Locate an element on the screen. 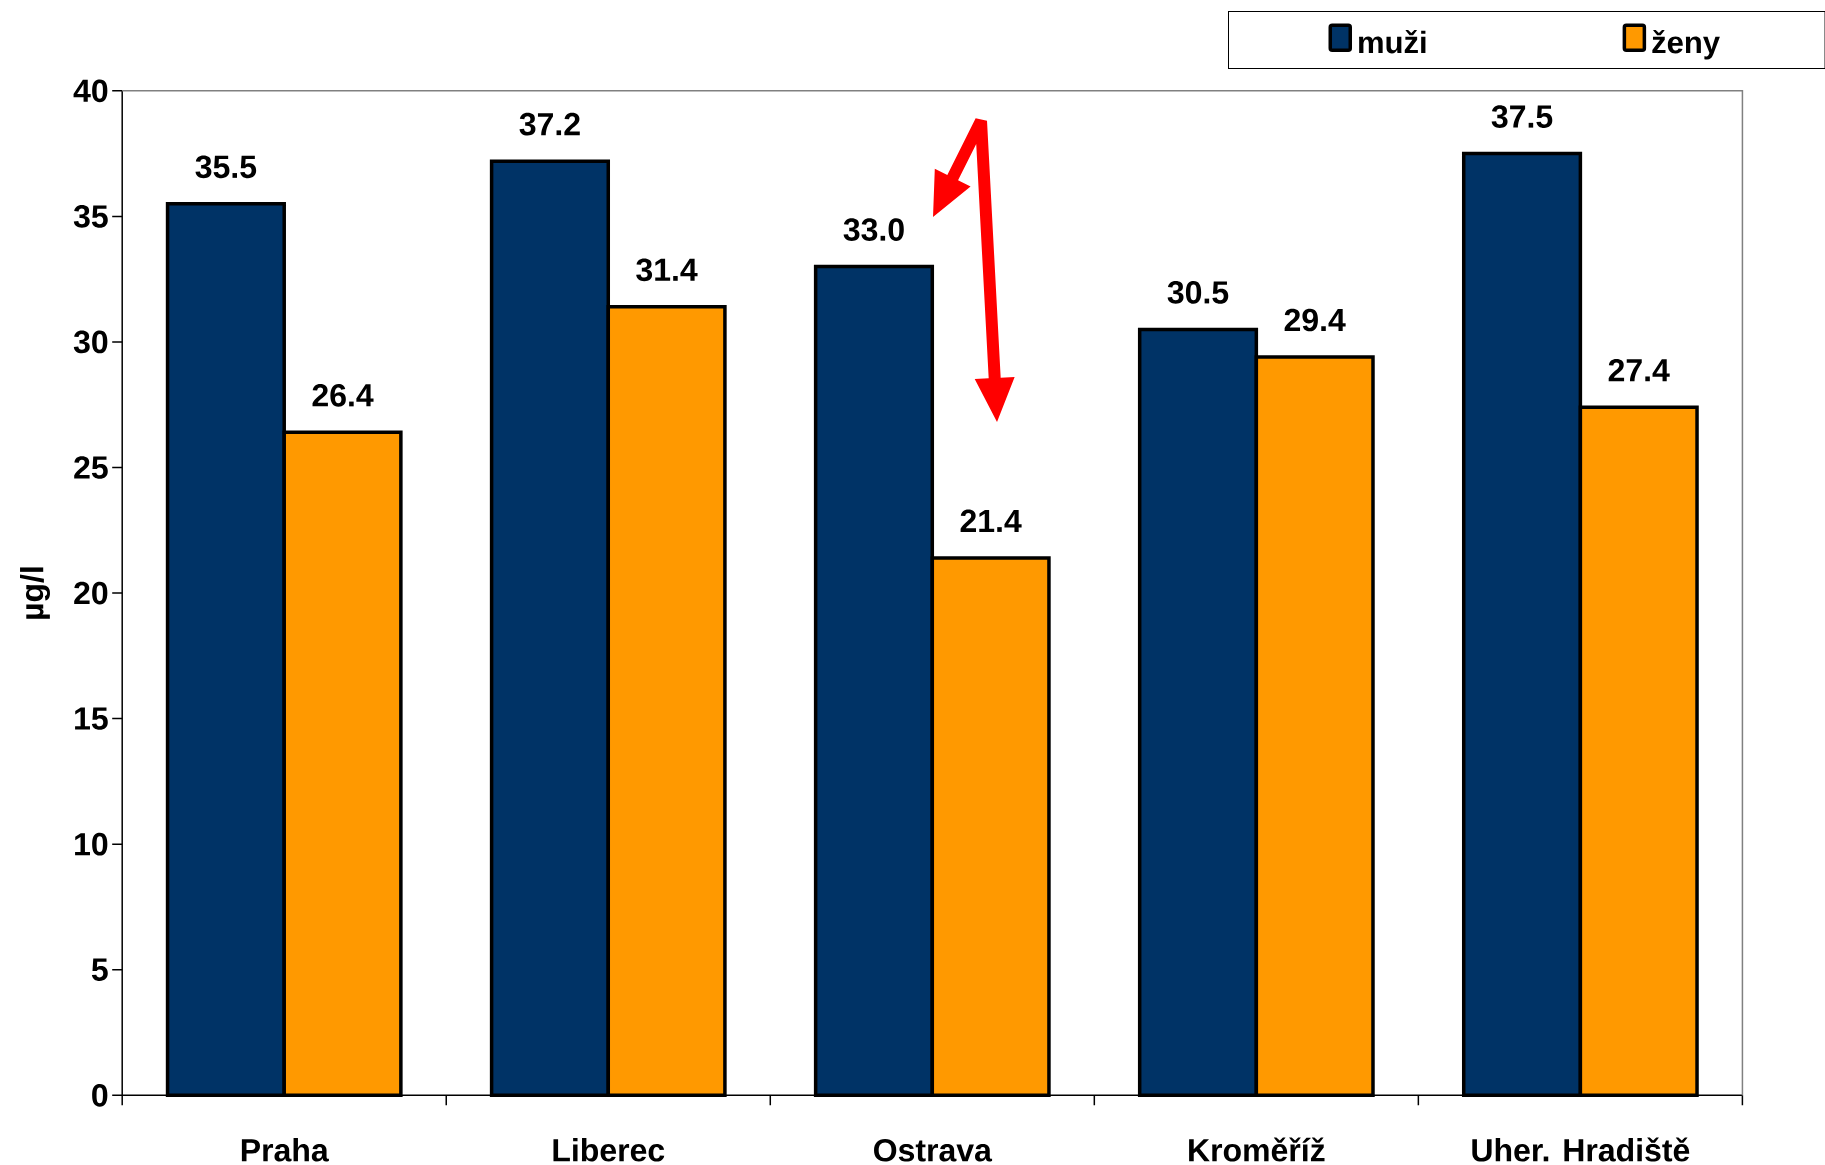 Image resolution: width=1825 pixels, height=1165 pixels. y-tick-label: 35 is located at coordinates (90, 216).